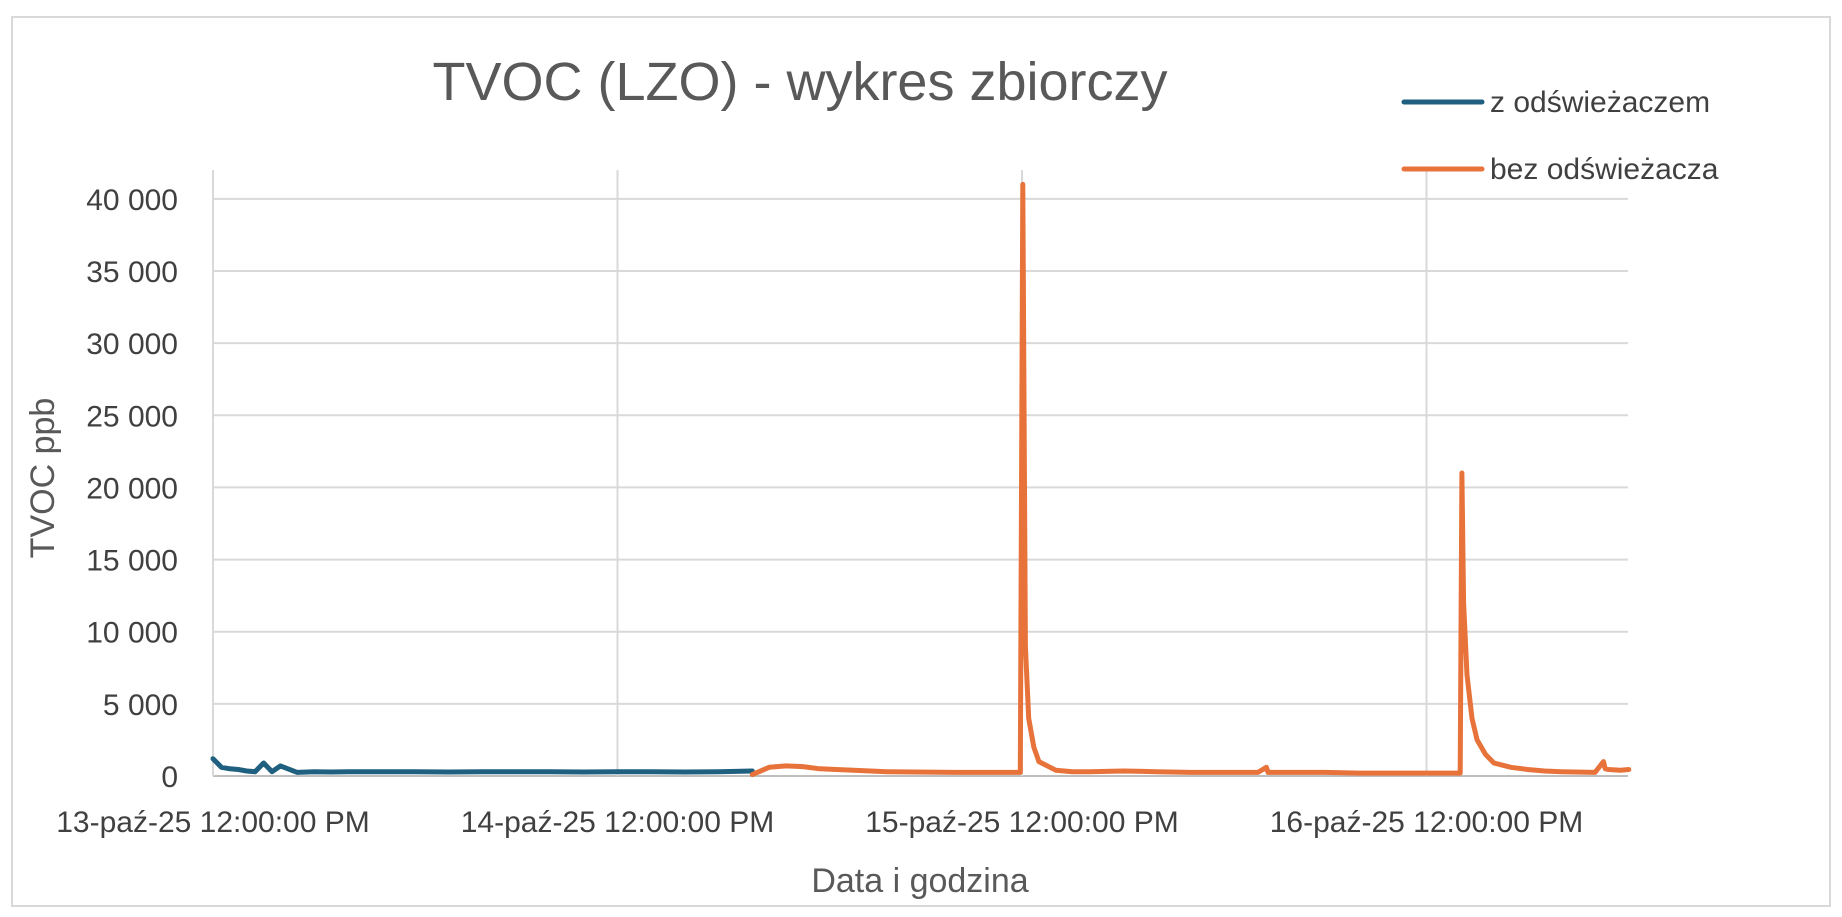 The width and height of the screenshot is (1842, 917). What do you see at coordinates (1427, 822) in the screenshot?
I see `x-tick-label: 16-paź-25 12:00:00 PM` at bounding box center [1427, 822].